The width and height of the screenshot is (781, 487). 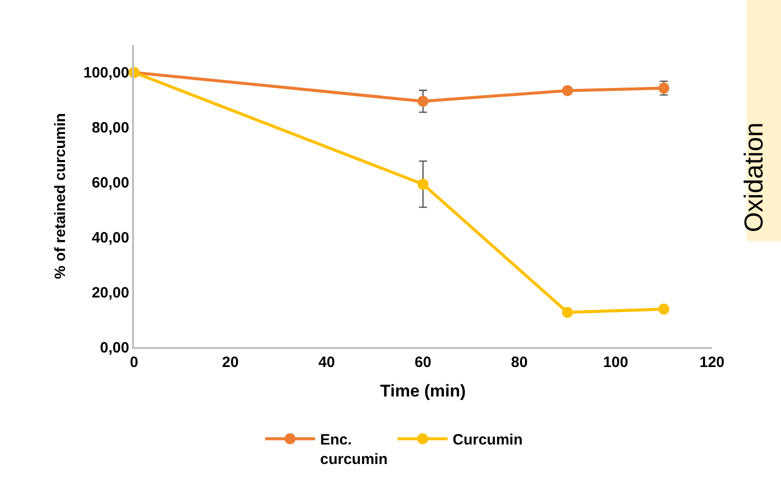 I want to click on y-axis-title: % of retained curcumin, so click(x=61, y=196).